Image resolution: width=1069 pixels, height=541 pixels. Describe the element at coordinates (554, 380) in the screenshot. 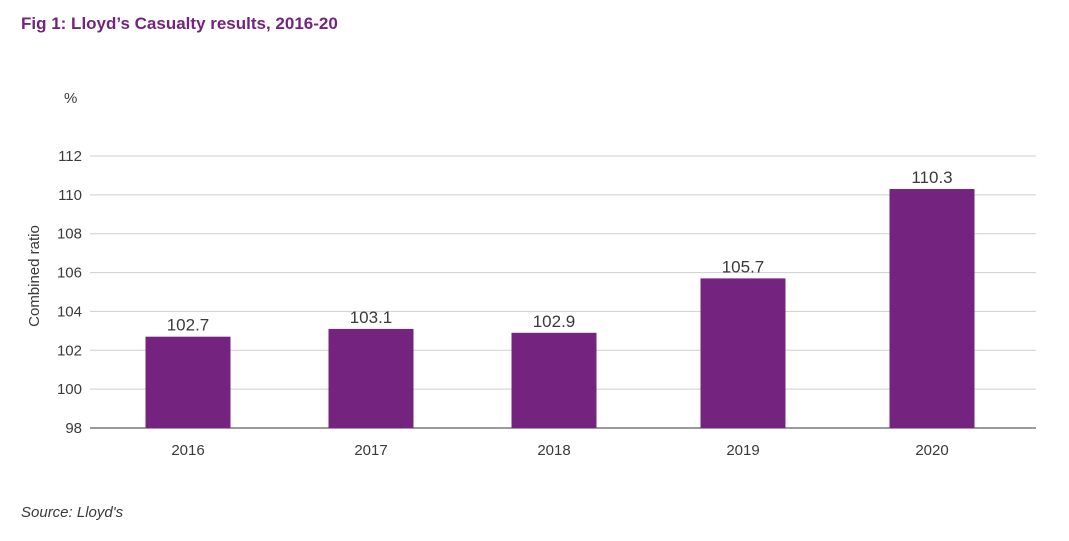

I see `bar-2018` at that location.